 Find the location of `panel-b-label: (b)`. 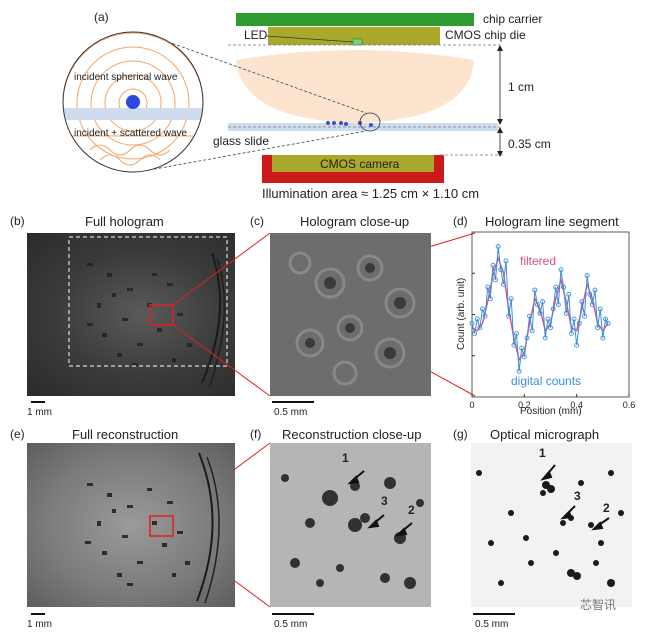

panel-b-label: (b) is located at coordinates (17, 221).